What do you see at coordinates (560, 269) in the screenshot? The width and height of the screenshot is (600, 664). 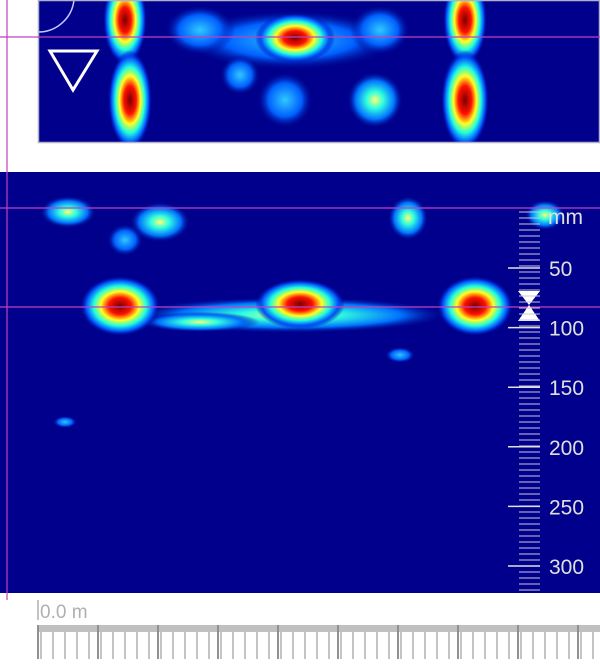 I see `depth-label: 50` at bounding box center [560, 269].